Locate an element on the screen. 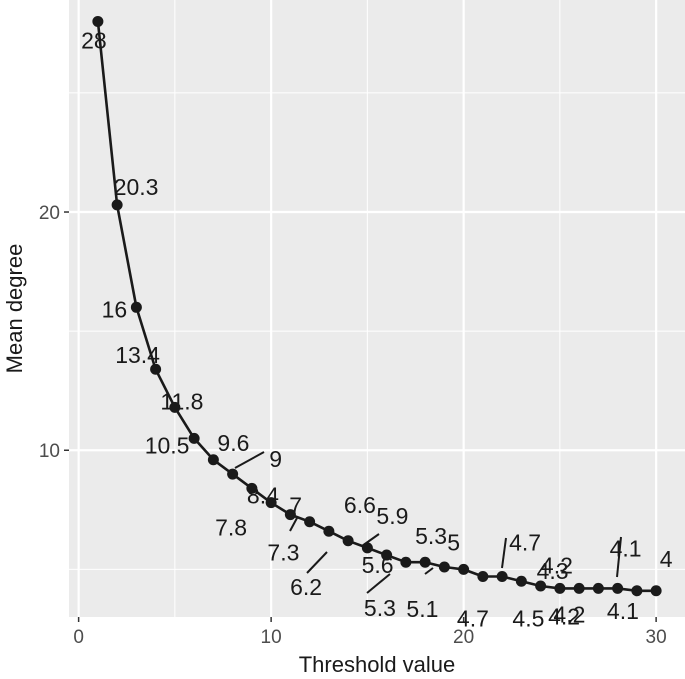  label-leader-lines is located at coordinates (428, 522).